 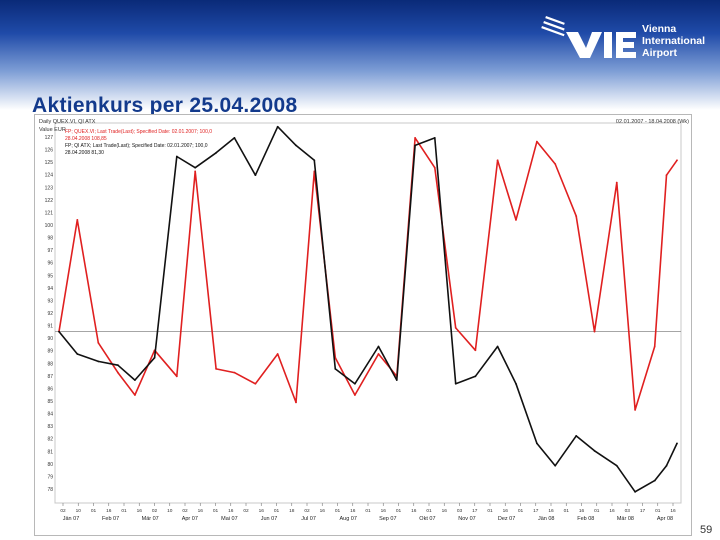 What do you see at coordinates (50, 490) in the screenshot?
I see `y-tick-label: 78` at bounding box center [50, 490].